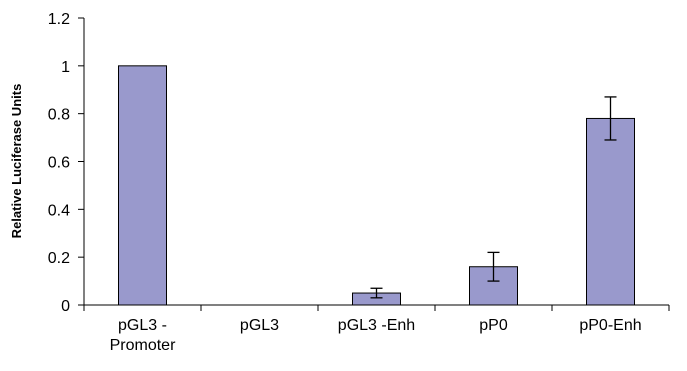 The image size is (687, 371). I want to click on y-tick-label: 0.2, so click(59, 258).